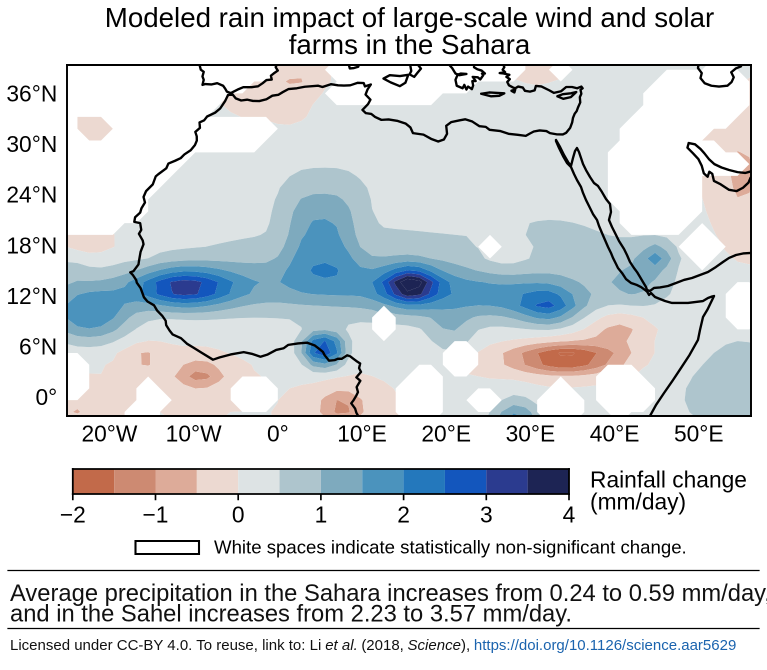  What do you see at coordinates (31, 195) in the screenshot?
I see `svg-text: 24°N` at bounding box center [31, 195].